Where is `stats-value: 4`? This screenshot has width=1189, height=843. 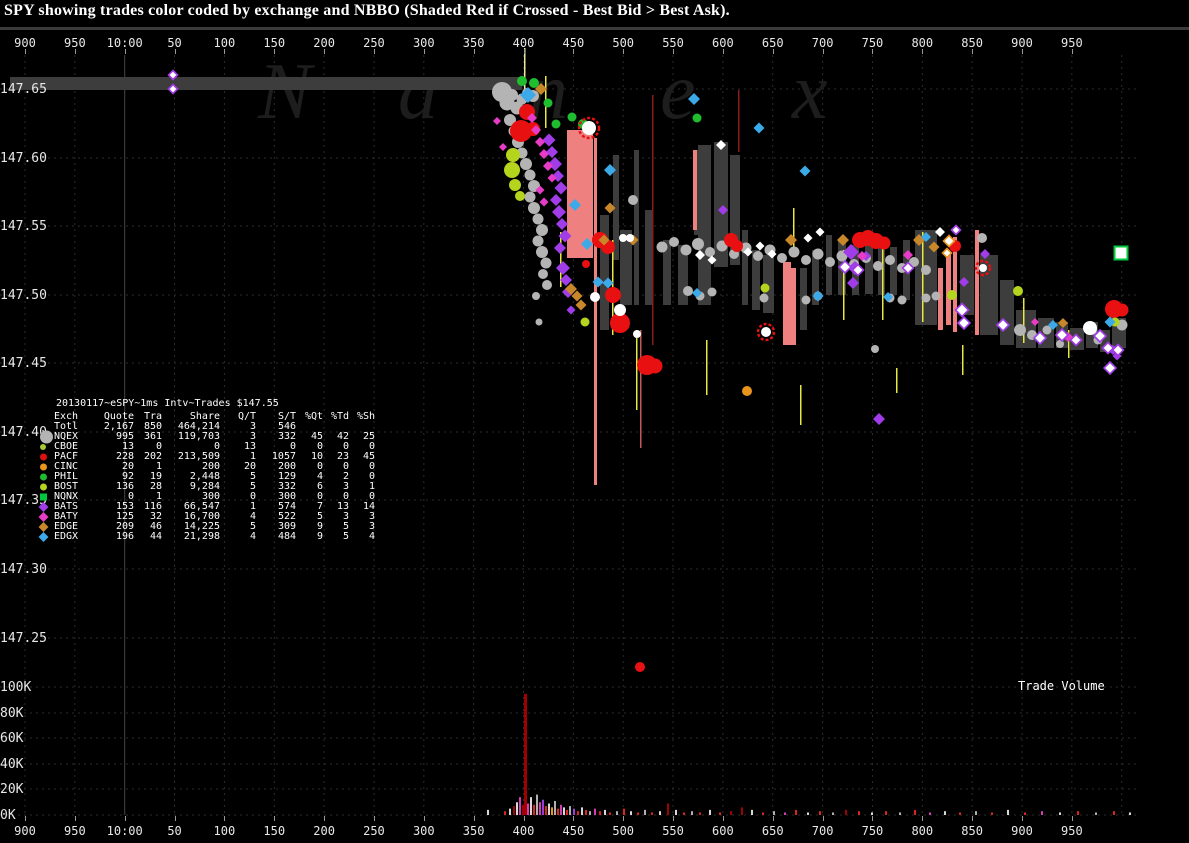
stats-value: 4 is located at coordinates (371, 536).